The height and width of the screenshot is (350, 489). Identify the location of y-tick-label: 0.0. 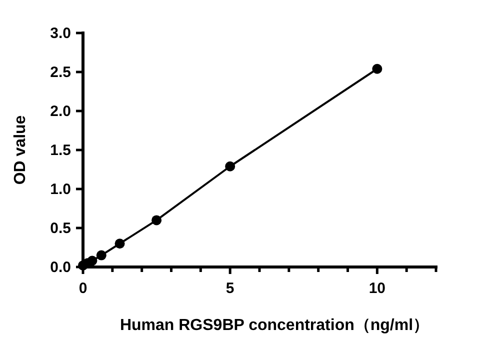
(60, 267).